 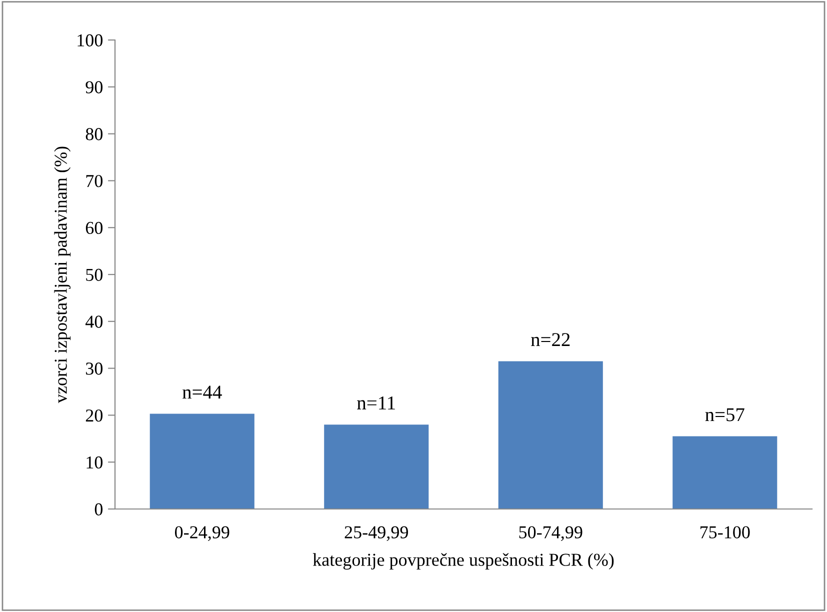 I want to click on y-tick-label: 20, so click(x=94, y=415).